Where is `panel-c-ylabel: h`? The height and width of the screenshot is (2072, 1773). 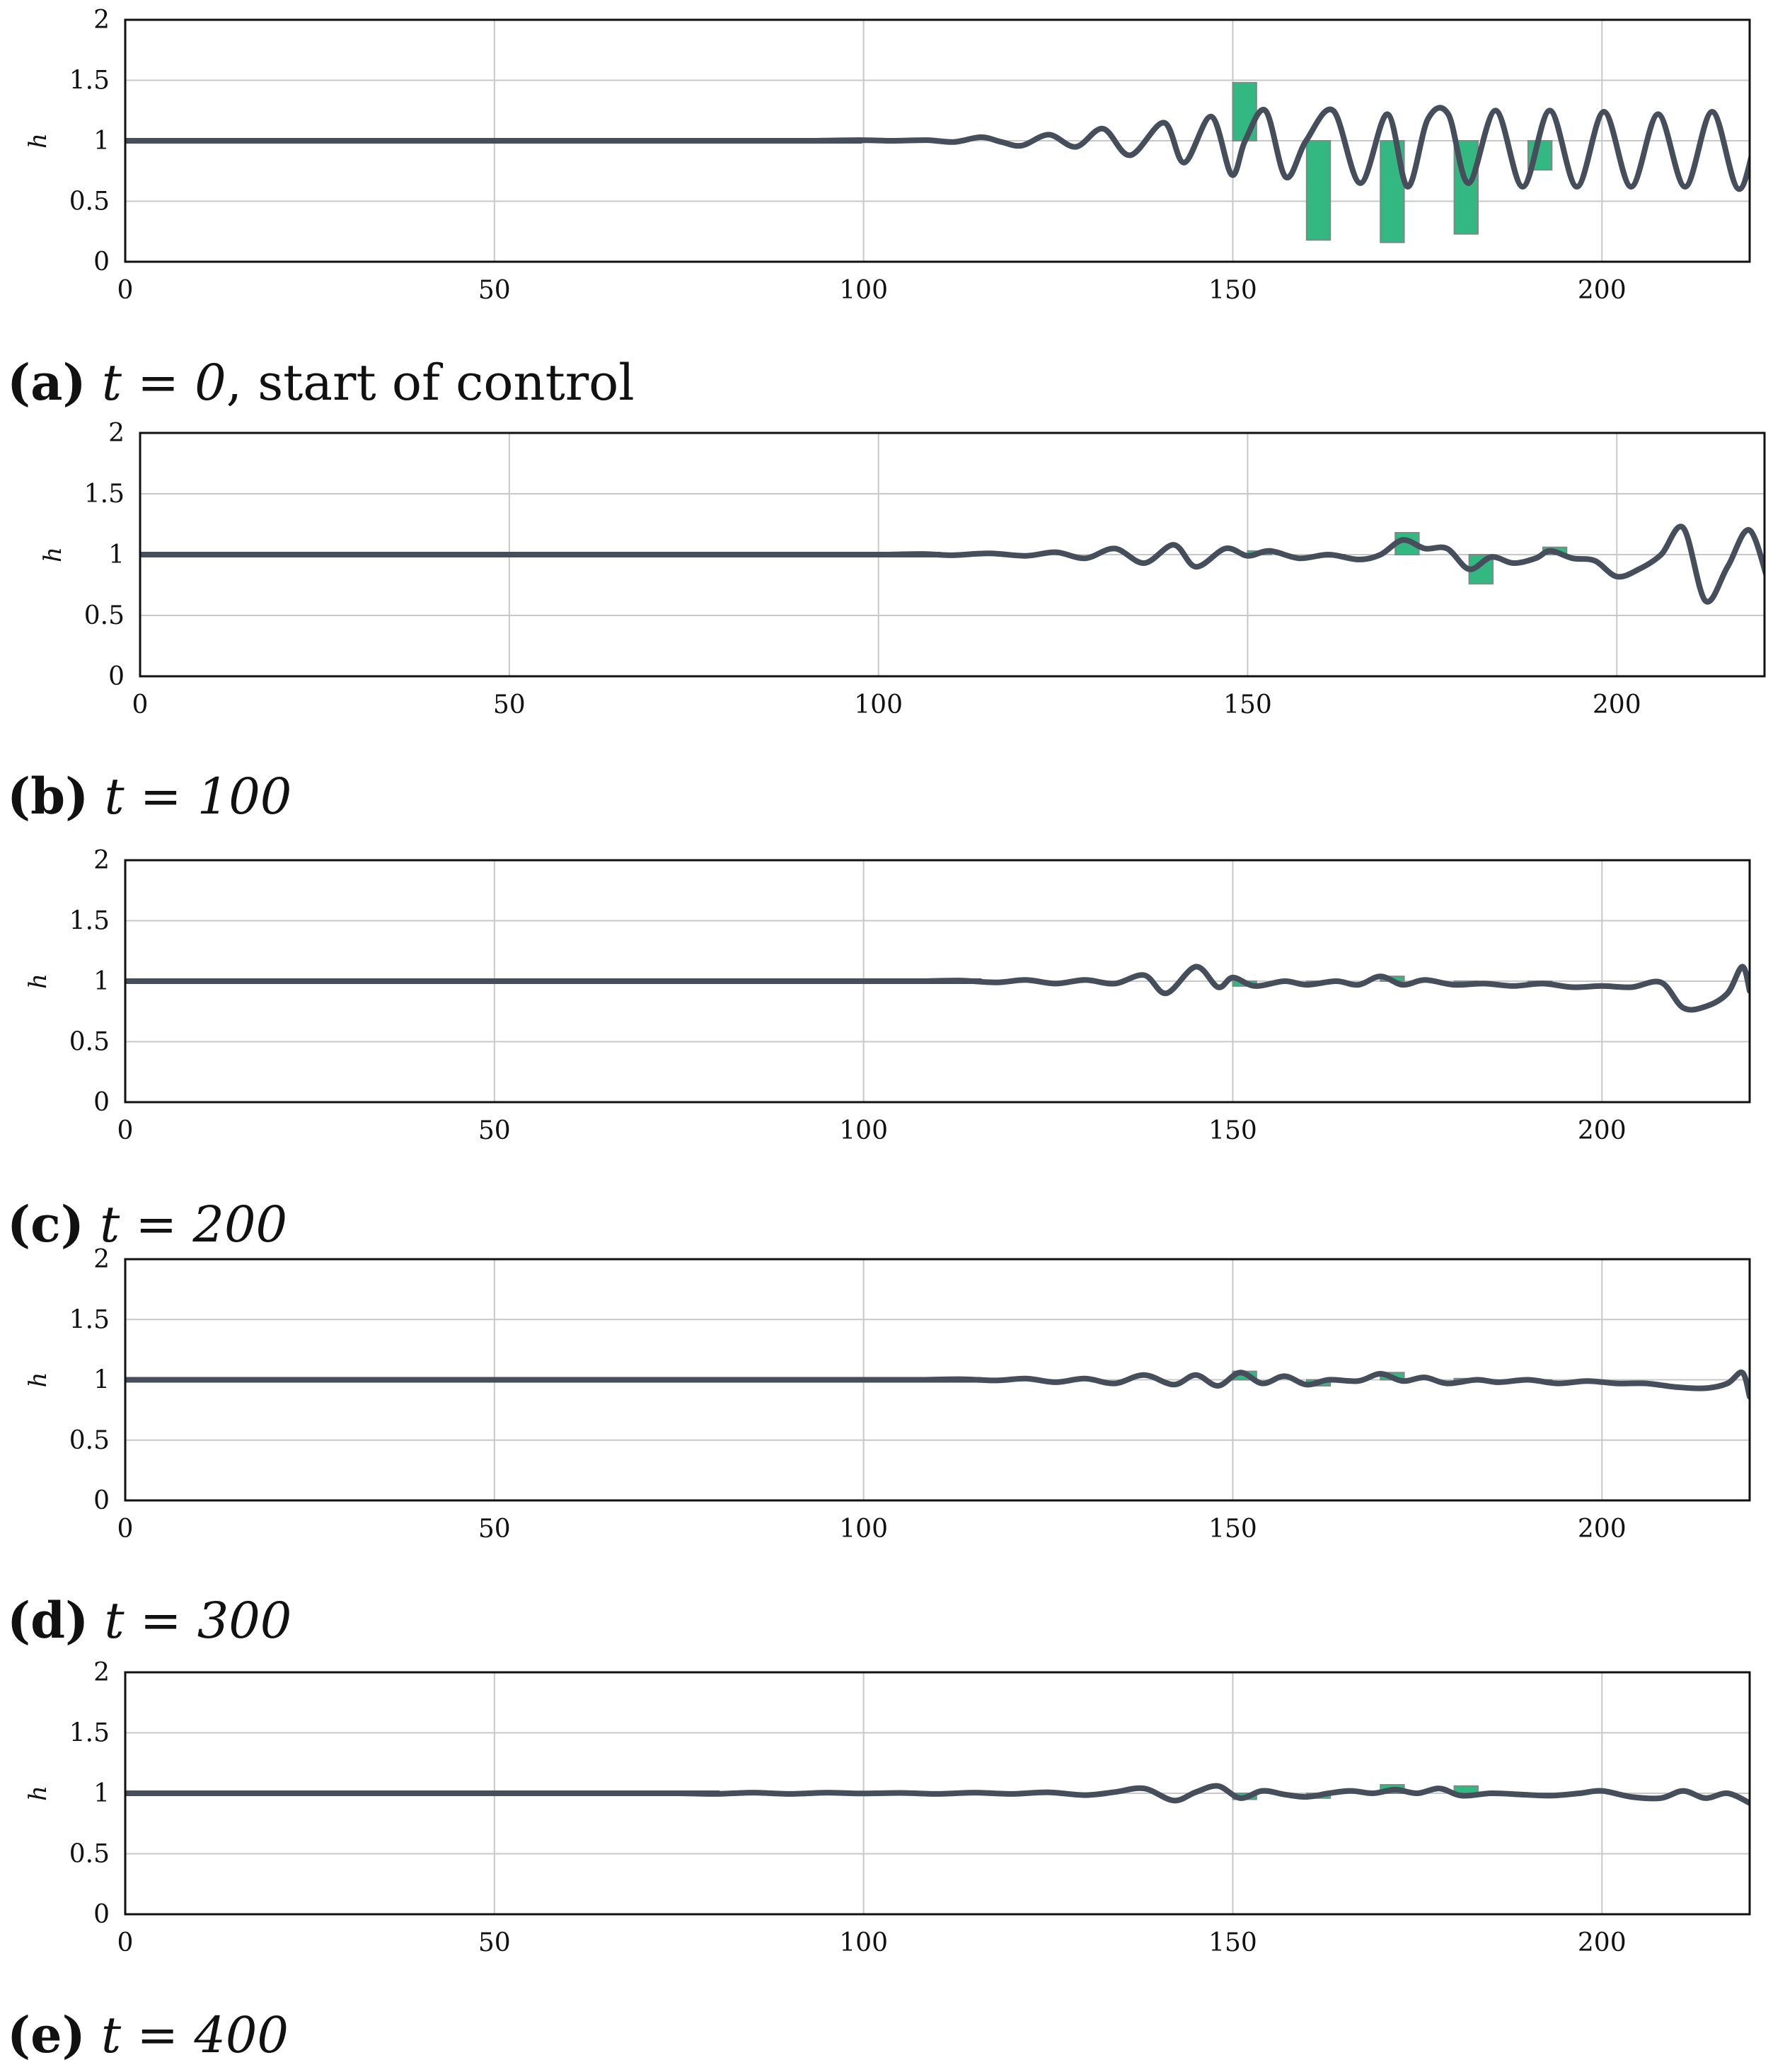
panel-c-ylabel: h is located at coordinates (38, 981).